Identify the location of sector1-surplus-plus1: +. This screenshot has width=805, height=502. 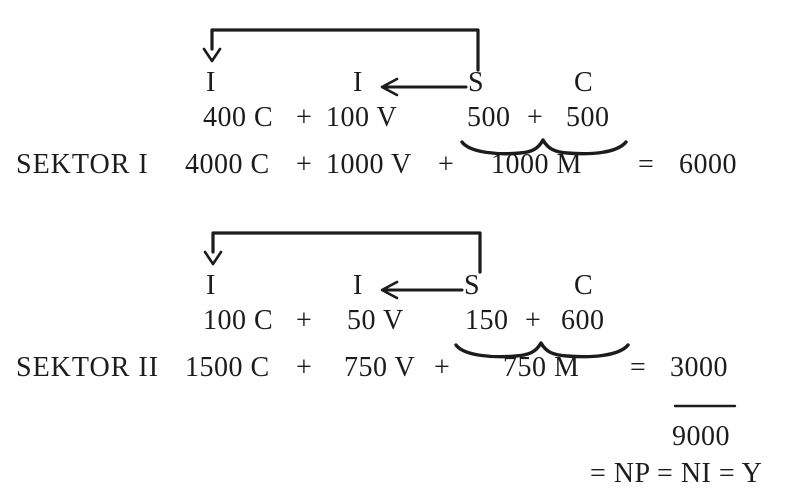
(304, 117).